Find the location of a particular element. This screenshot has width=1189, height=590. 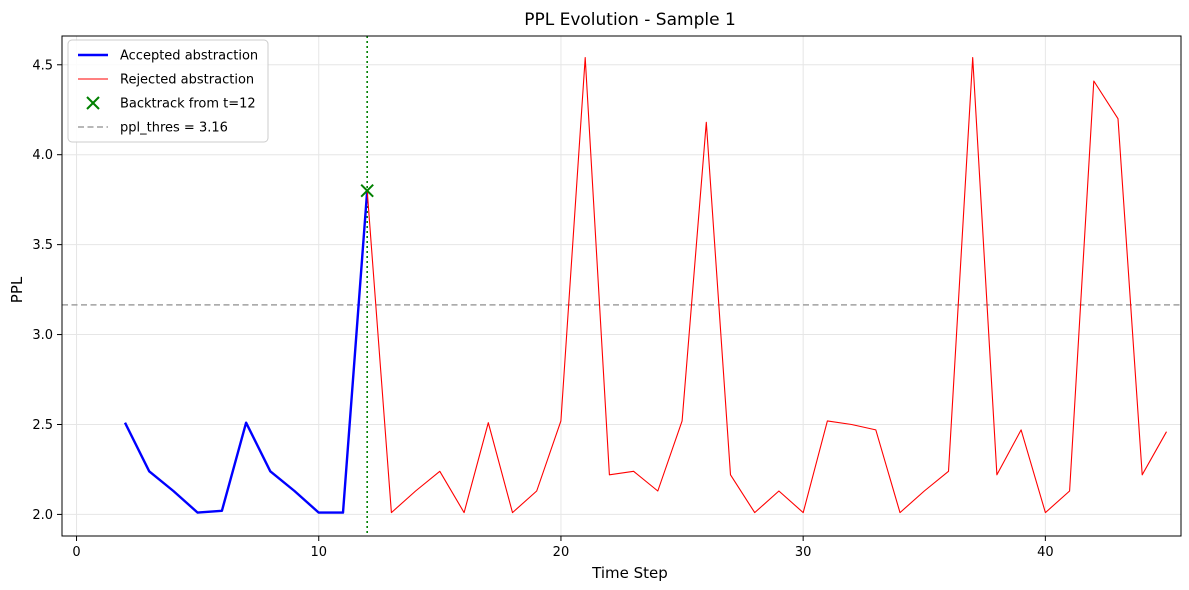

legend-label: Rejected abstraction is located at coordinates (187, 80).